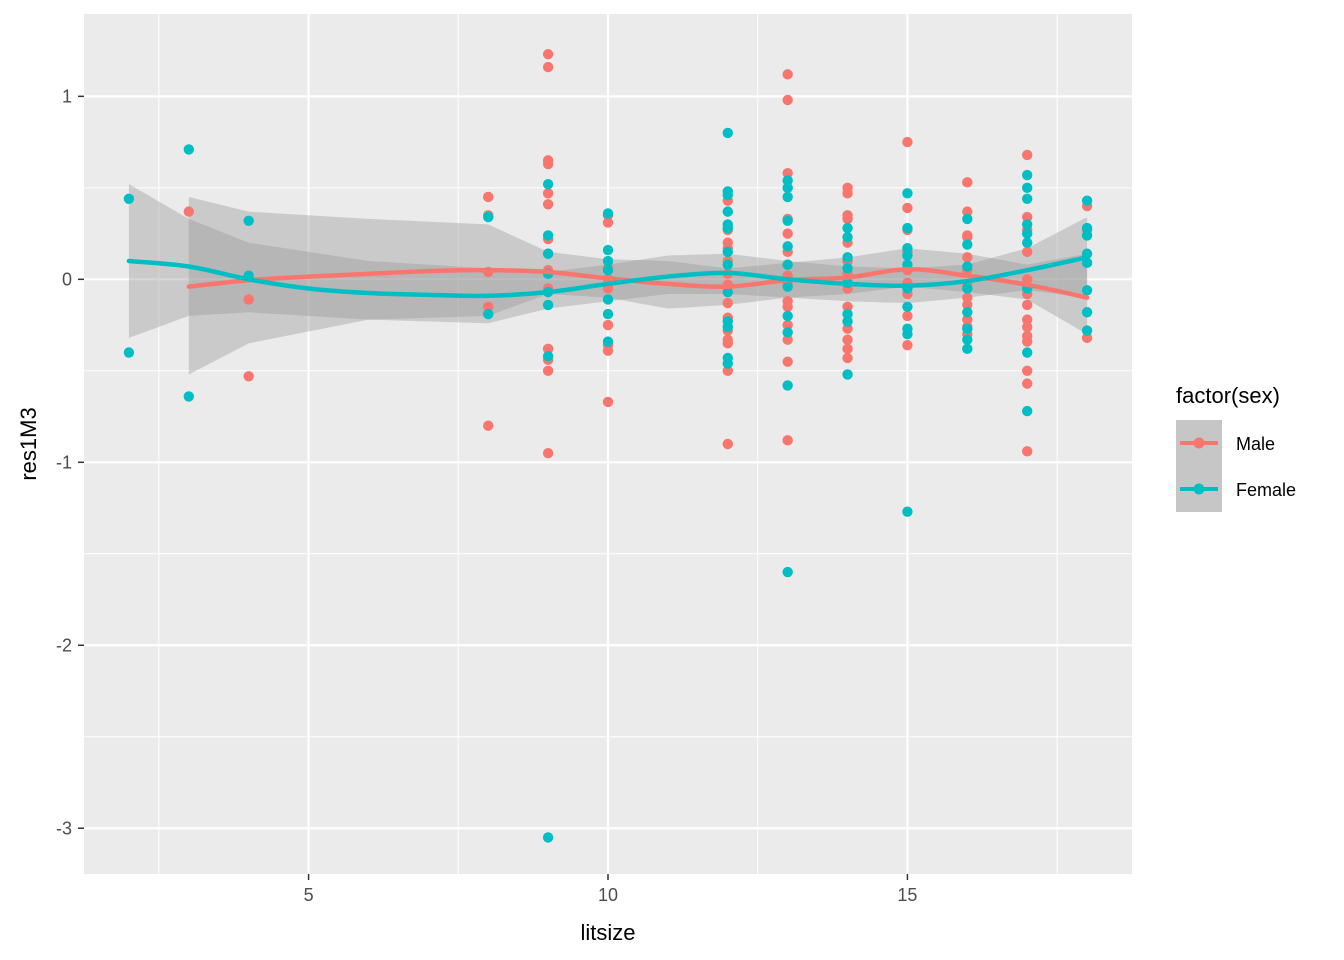 The image size is (1344, 960). Describe the element at coordinates (608, 277) in the screenshot. I see `smooth-line-female` at that location.